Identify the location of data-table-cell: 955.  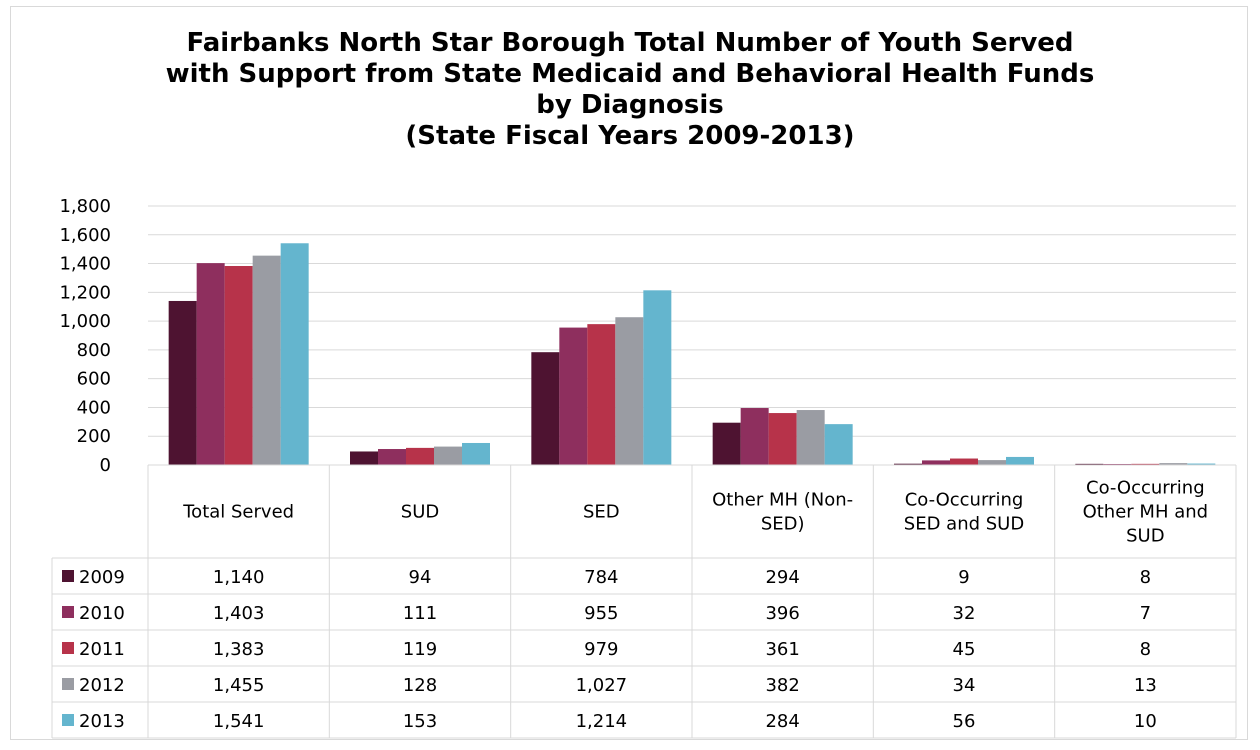
(601, 613).